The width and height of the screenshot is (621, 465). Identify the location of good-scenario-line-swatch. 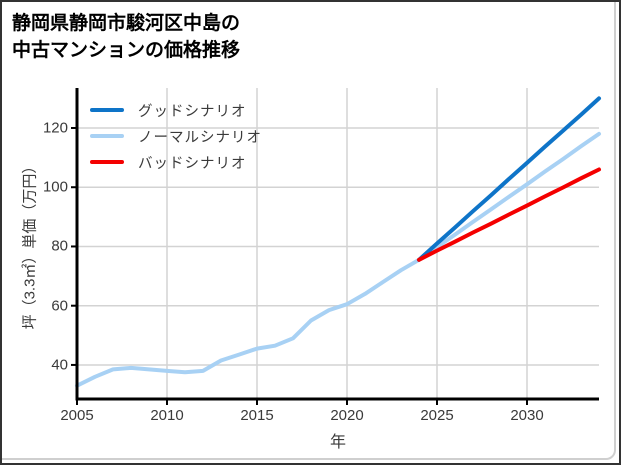
(107, 110).